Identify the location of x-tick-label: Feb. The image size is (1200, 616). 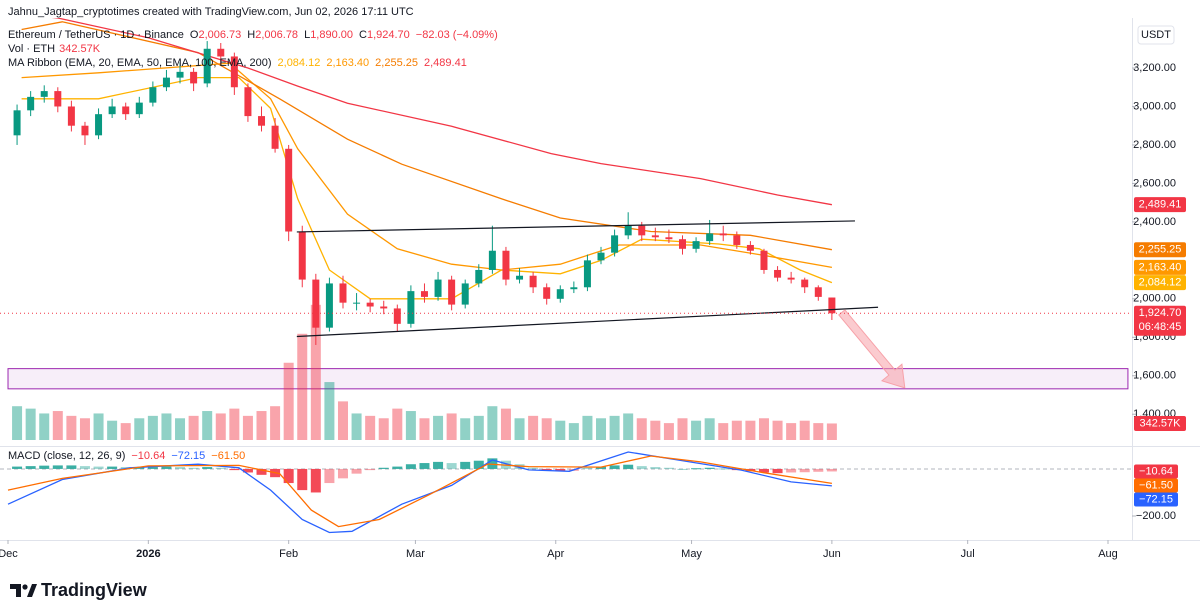
(288, 554).